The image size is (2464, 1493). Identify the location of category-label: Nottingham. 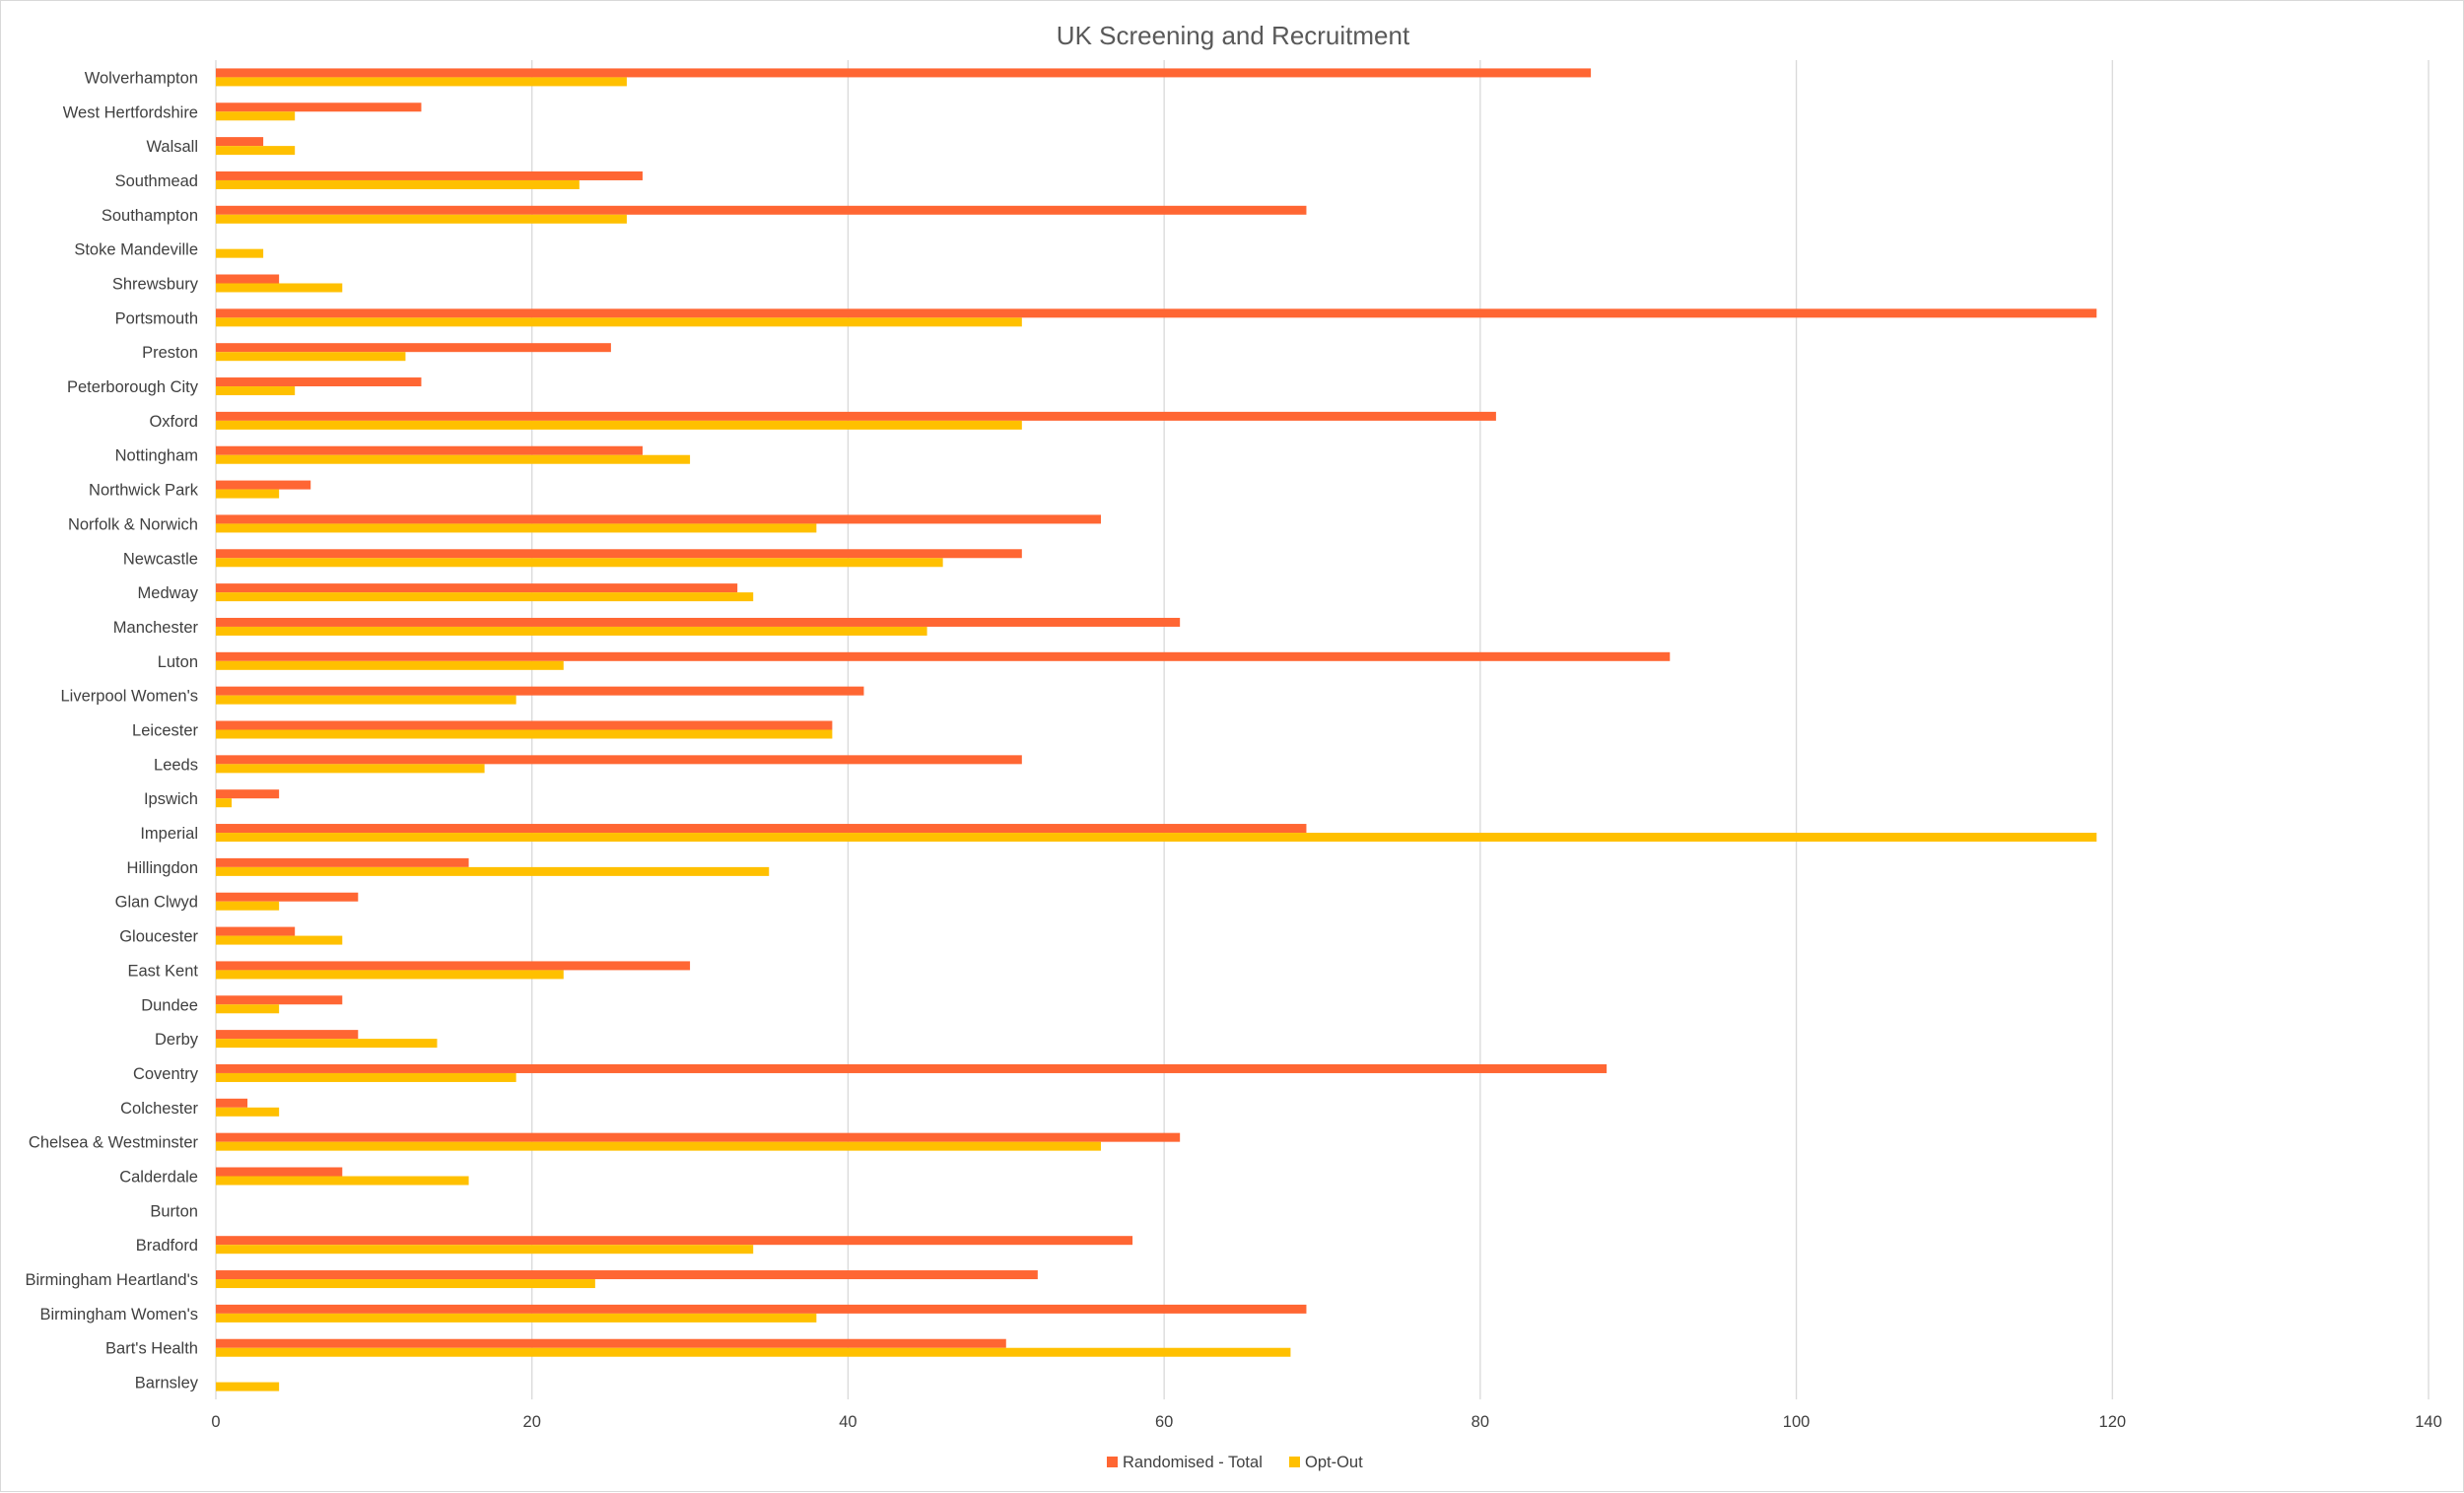
(156, 456).